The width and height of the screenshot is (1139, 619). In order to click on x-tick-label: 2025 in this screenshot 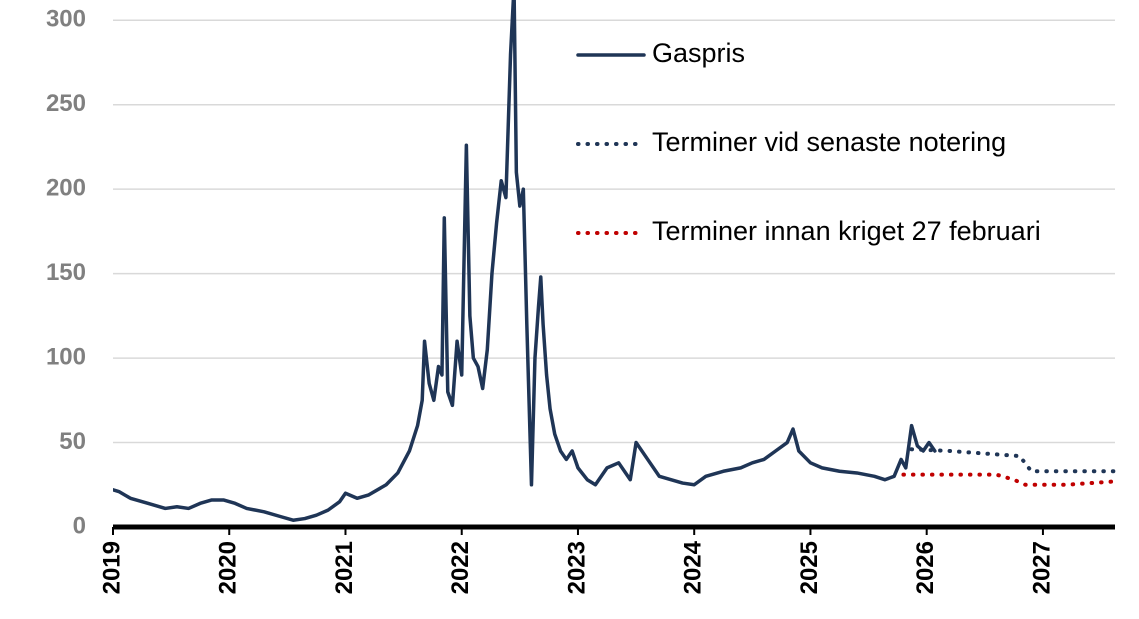, I will do `click(809, 567)`.